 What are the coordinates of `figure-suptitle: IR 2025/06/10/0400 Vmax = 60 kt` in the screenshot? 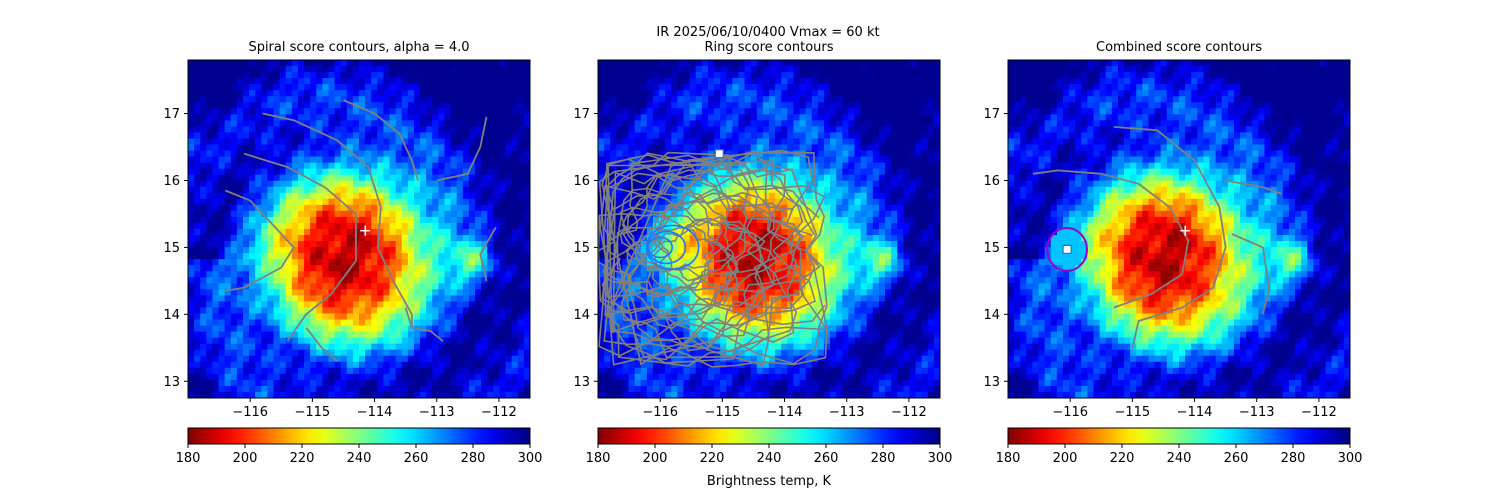 It's located at (767, 32).